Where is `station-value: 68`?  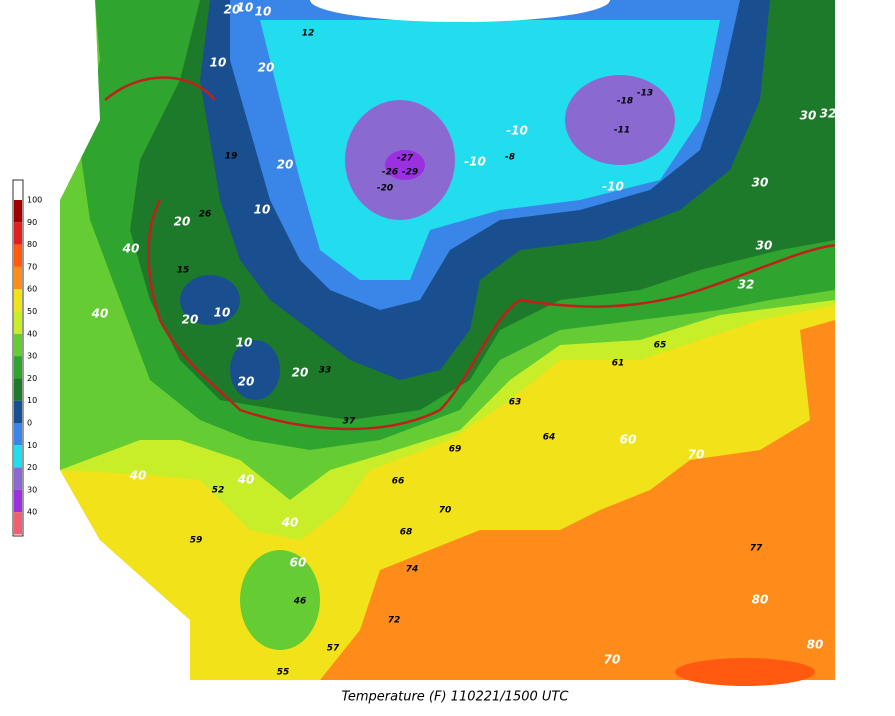
station-value: 68 is located at coordinates (406, 533).